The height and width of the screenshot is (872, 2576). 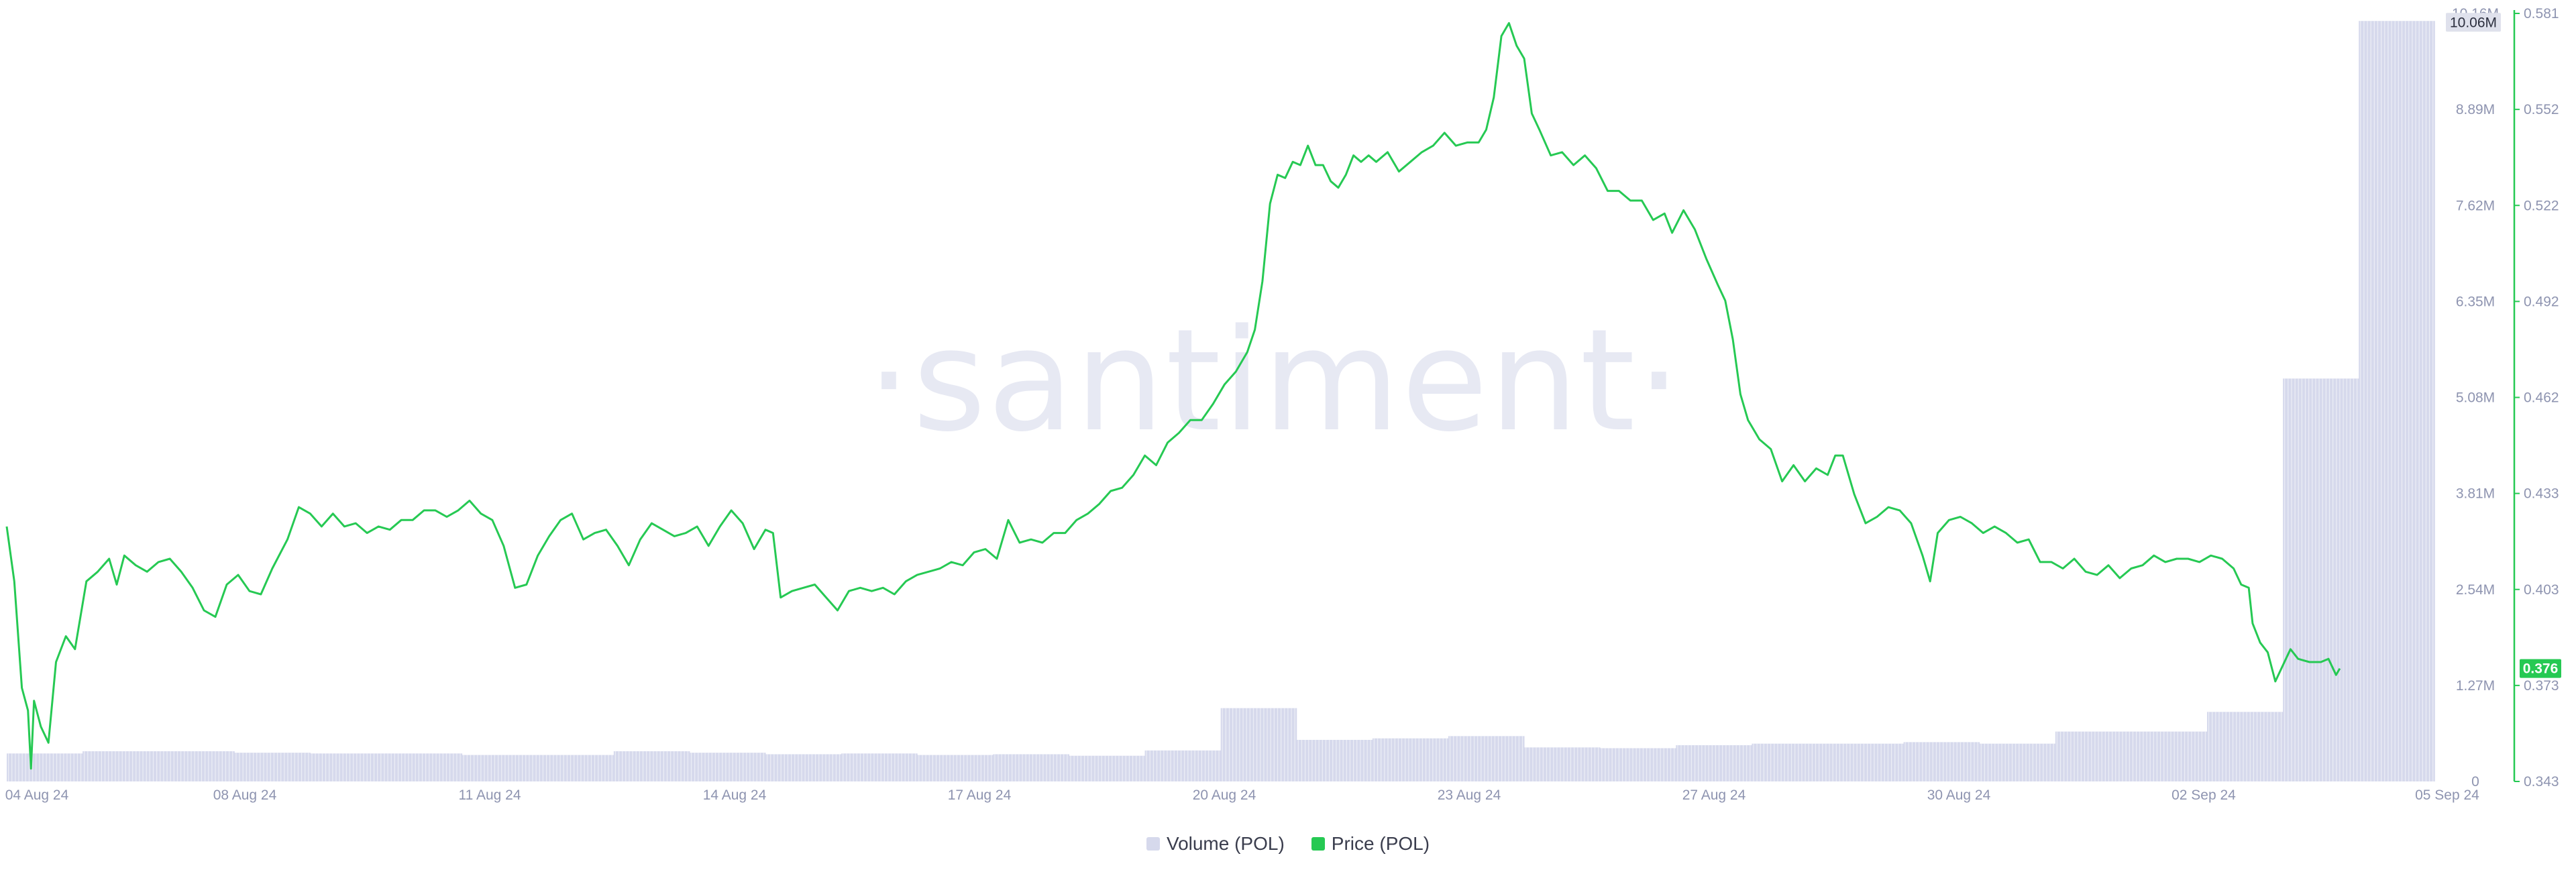 I want to click on volume-tick-label: 2.54M, so click(x=2475, y=590).